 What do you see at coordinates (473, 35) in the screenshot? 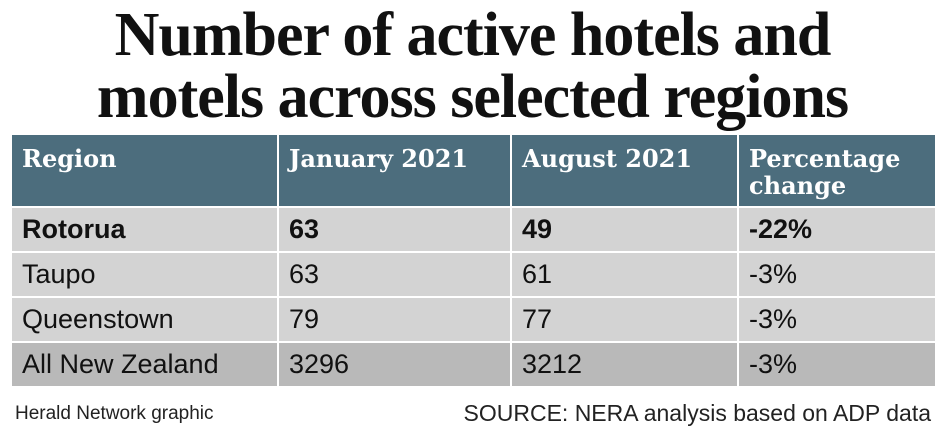
I see `title-line: Number of active hotels and` at bounding box center [473, 35].